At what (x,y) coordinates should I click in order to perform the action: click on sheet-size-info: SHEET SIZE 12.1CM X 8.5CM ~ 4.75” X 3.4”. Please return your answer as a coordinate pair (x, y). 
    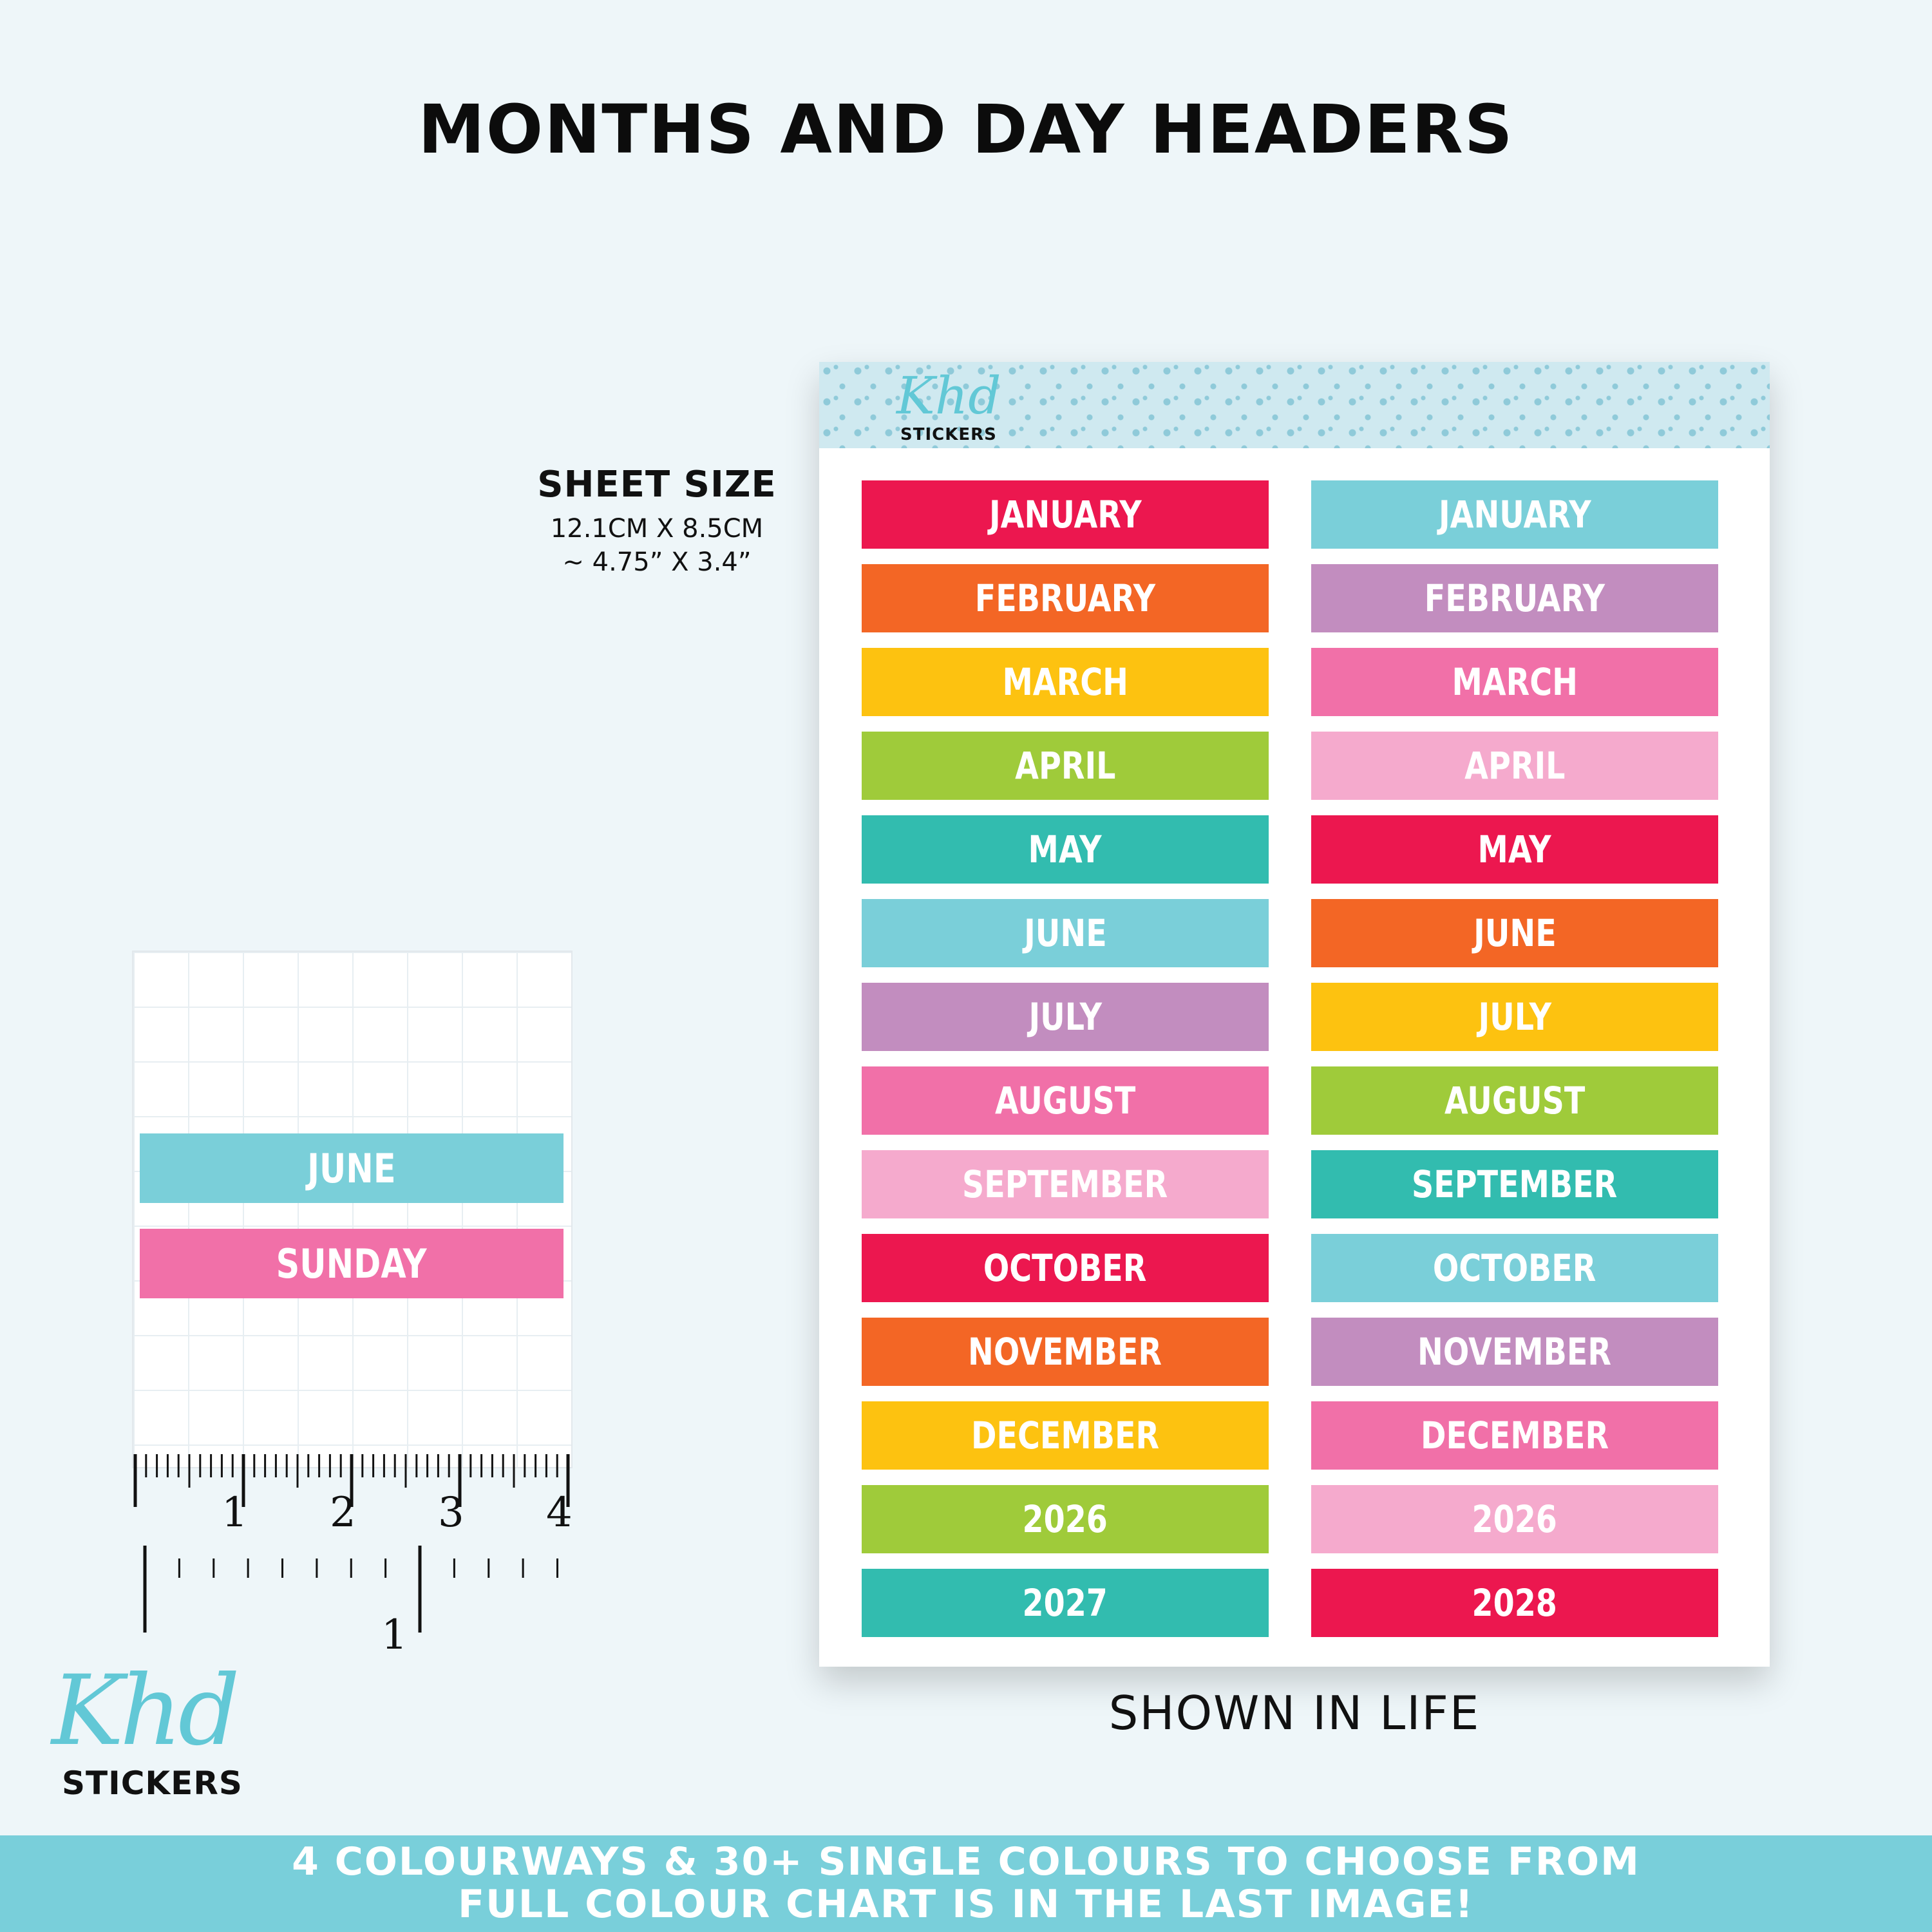
    Looking at the image, I should click on (656, 522).